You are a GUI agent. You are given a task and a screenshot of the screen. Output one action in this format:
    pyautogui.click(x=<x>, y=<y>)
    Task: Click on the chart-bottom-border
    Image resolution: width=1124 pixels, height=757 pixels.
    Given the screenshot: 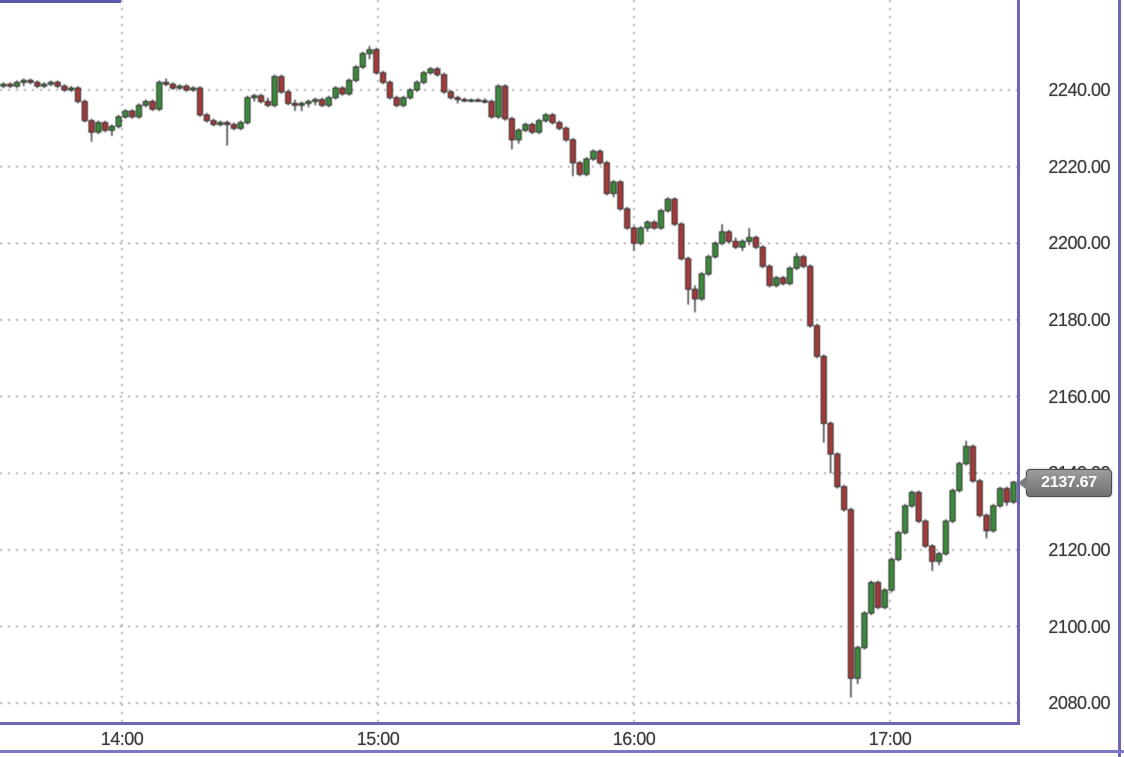 What is the action you would take?
    pyautogui.click(x=510, y=723)
    